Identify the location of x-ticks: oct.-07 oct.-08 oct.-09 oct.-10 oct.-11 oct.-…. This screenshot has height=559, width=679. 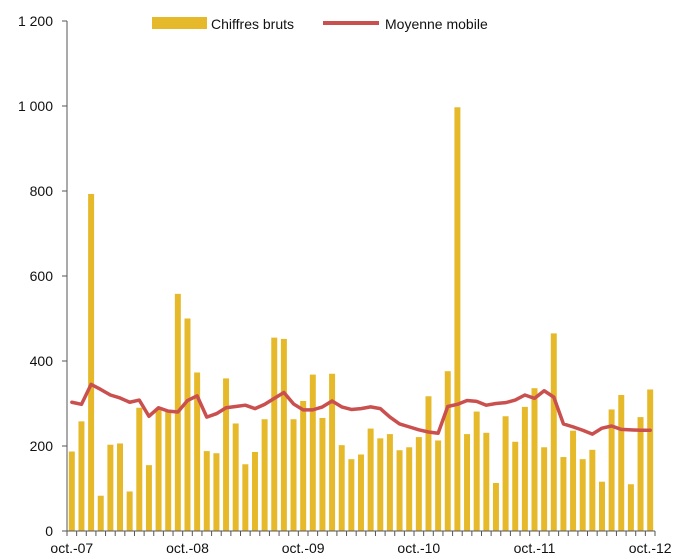
(361, 543).